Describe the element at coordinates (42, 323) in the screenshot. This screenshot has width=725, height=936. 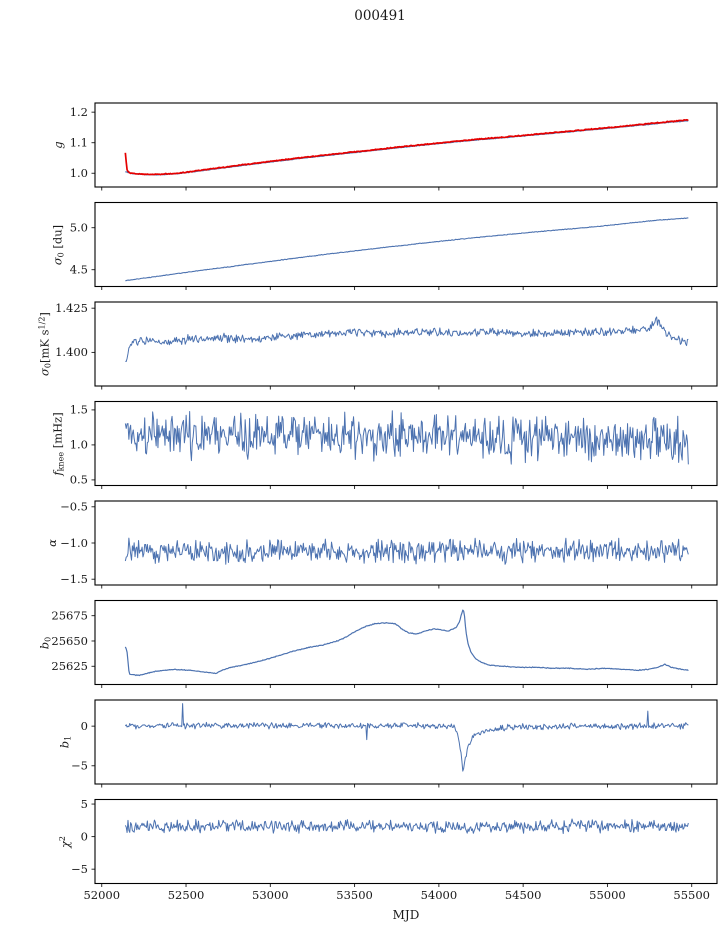
I see `y-axis-label-segment: 1/2` at that location.